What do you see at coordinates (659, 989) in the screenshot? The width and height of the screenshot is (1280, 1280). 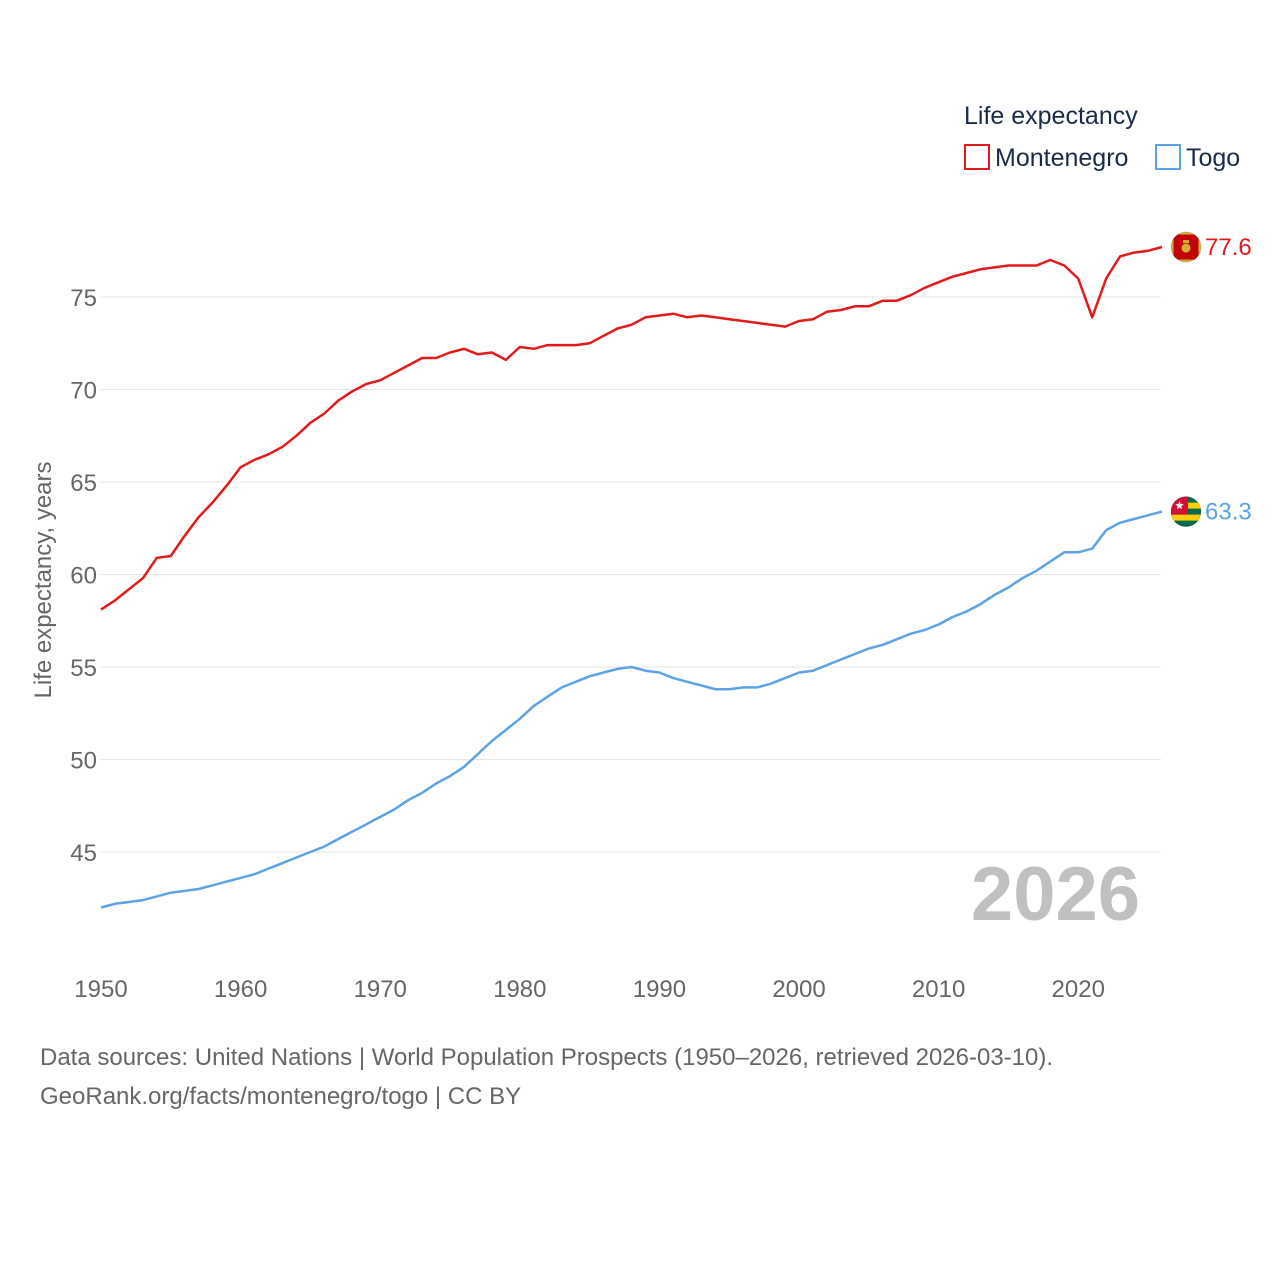 I see `x-tick-label: 1990` at bounding box center [659, 989].